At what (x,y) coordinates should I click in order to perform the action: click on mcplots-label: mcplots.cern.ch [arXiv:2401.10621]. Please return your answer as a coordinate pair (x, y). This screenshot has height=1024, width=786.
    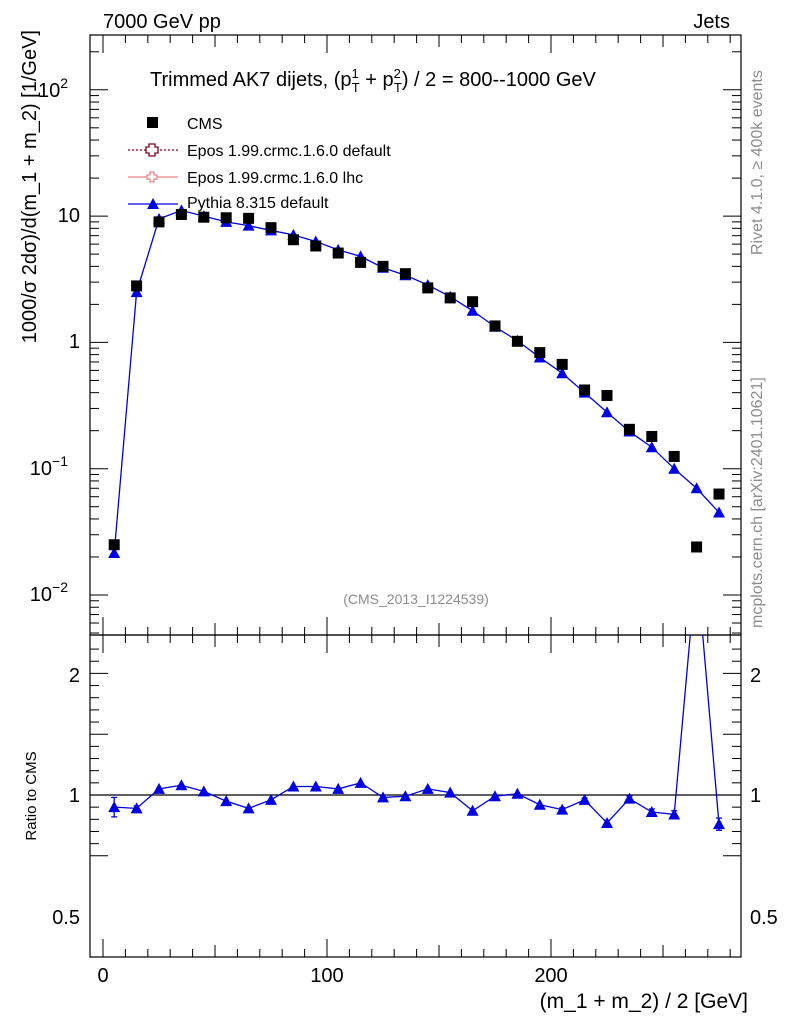
    Looking at the image, I should click on (757, 502).